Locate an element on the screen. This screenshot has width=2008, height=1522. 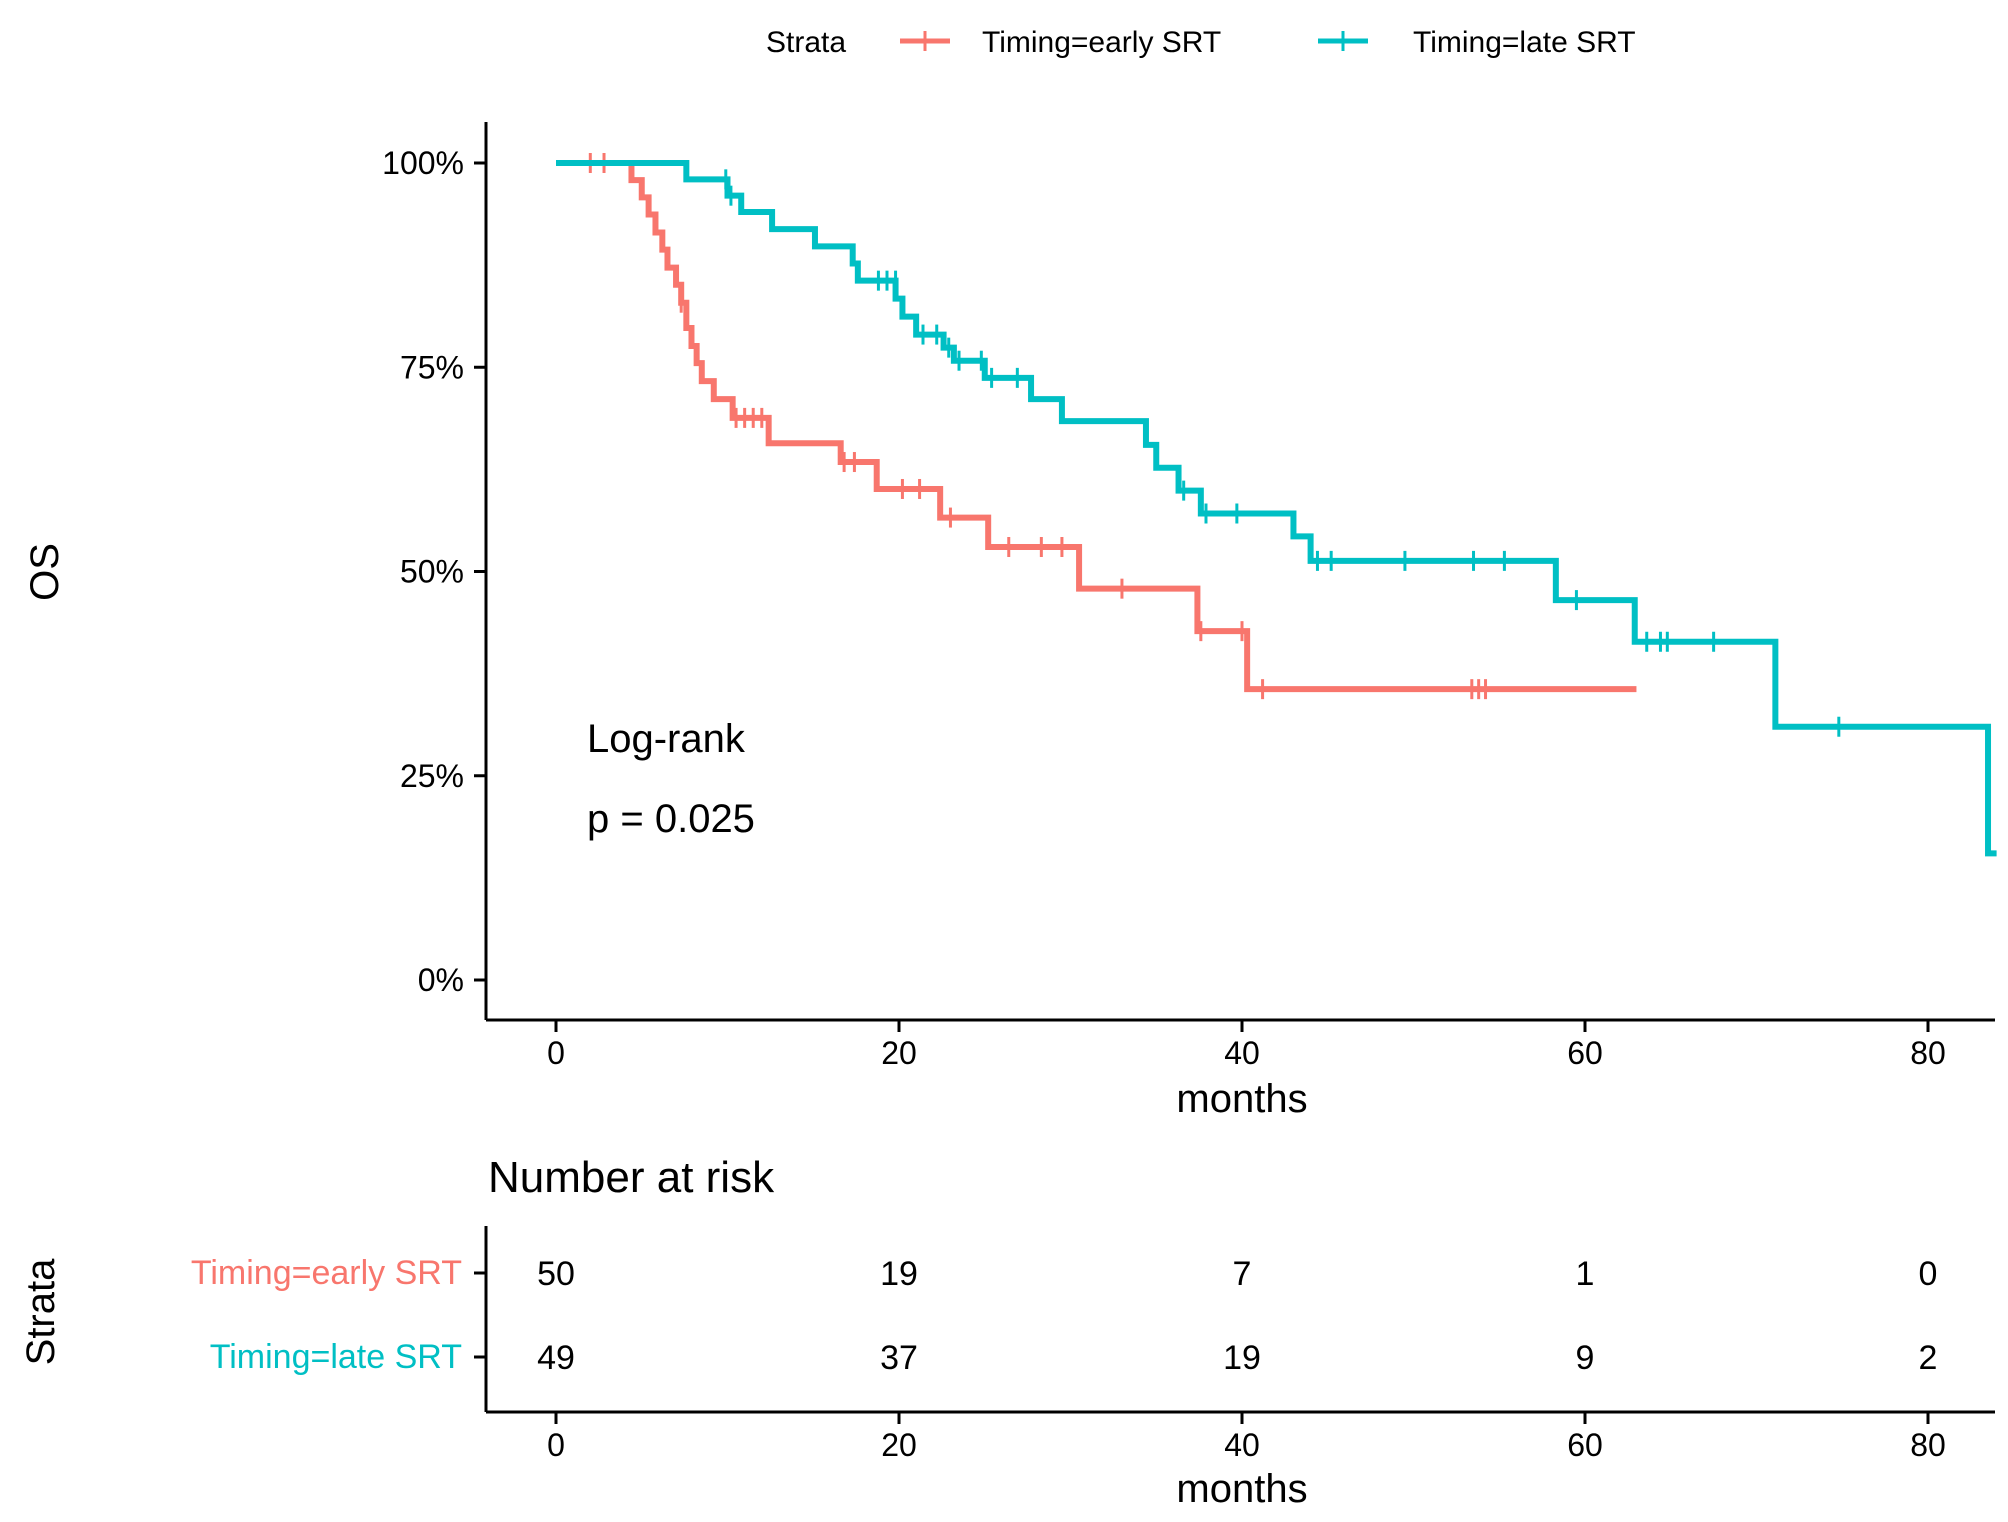
legend-title: Strata is located at coordinates (806, 42).